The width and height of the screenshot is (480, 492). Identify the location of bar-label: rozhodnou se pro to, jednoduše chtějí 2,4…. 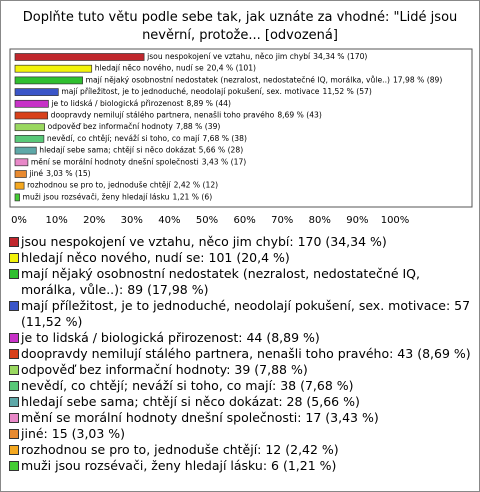
(122, 185).